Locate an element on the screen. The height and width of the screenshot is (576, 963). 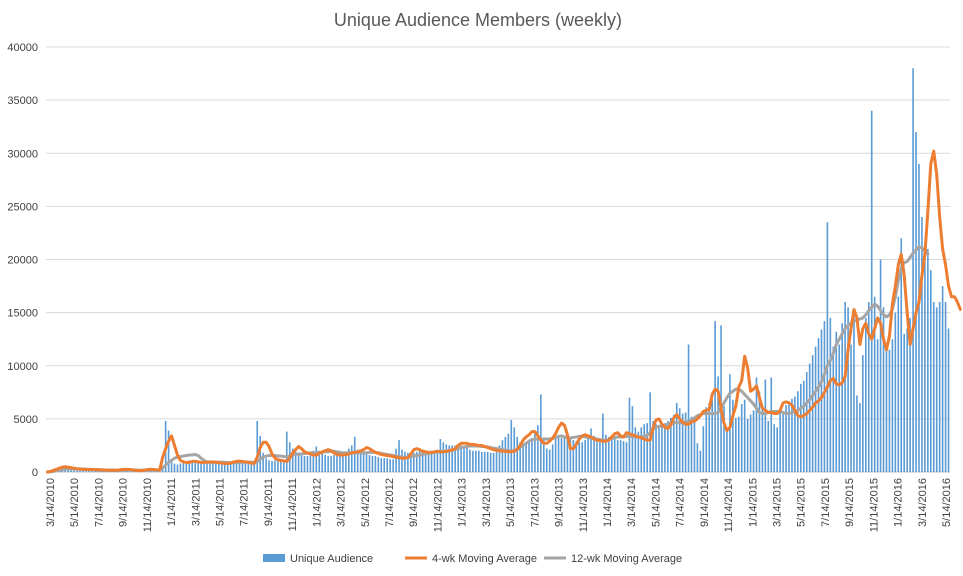
x-tick-label: 9/14/2015 is located at coordinates (850, 502).